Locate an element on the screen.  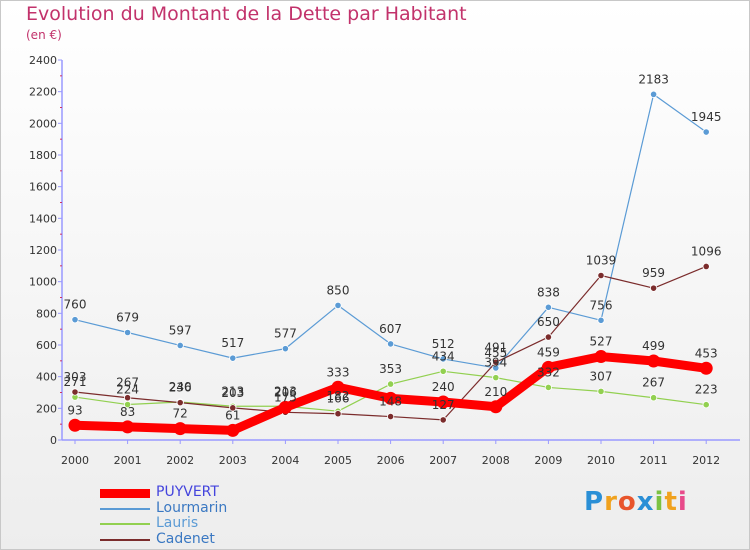
data-label-lauris: 307 is located at coordinates (601, 376).